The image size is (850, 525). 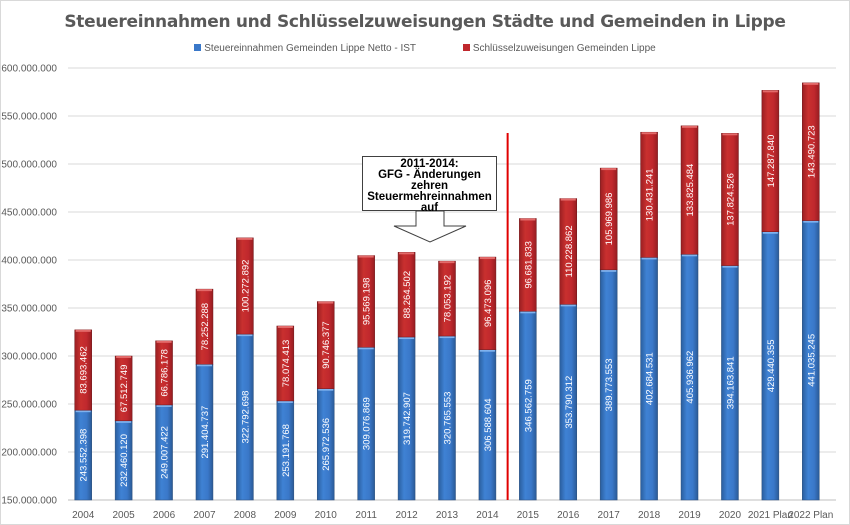 I want to click on x-tick-label: 2018, so click(x=649, y=515).